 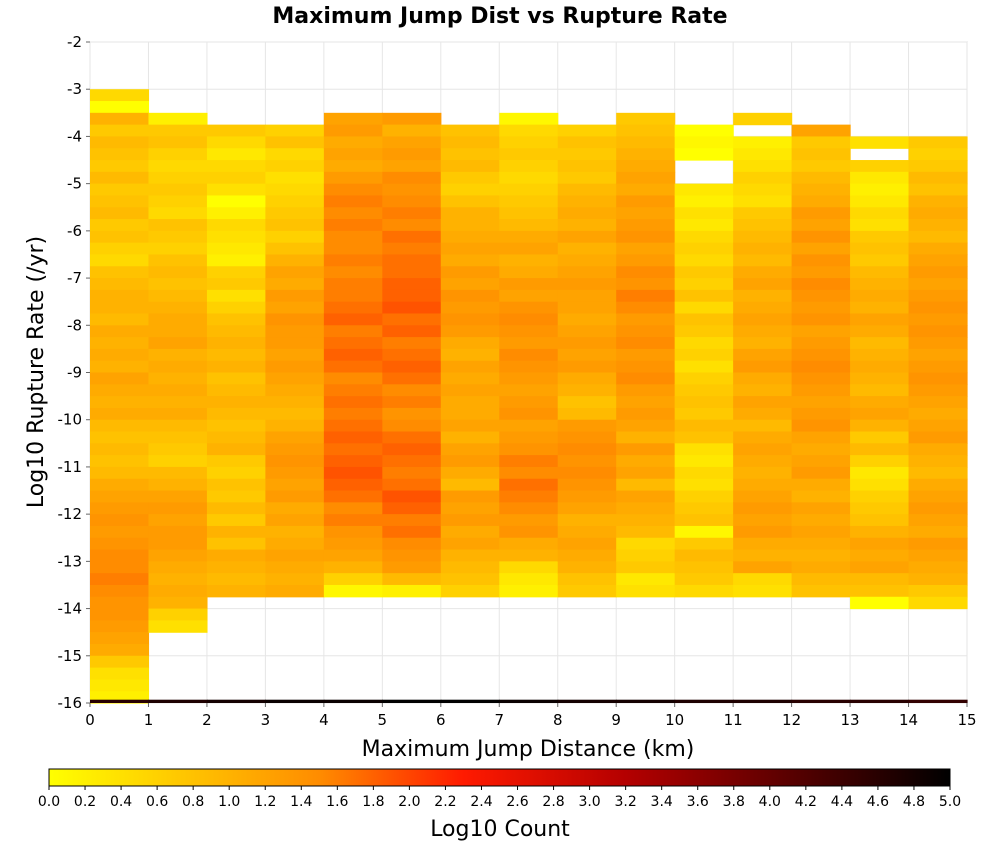 I want to click on colorbar-tick-label: 5.0, so click(x=950, y=802).